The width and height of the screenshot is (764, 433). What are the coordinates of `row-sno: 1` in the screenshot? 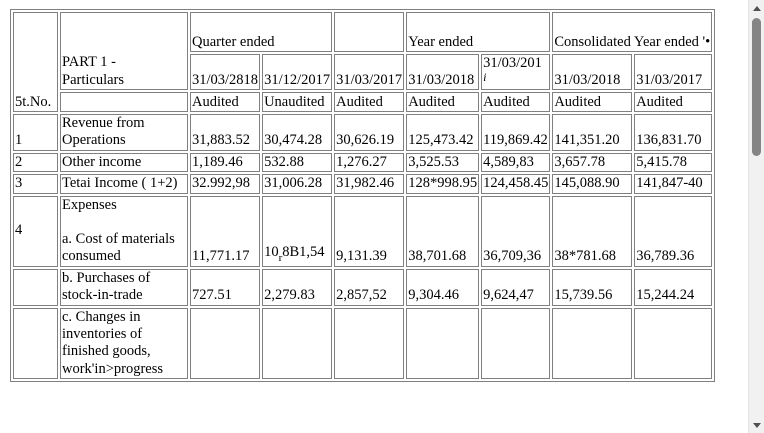 It's located at (35, 132).